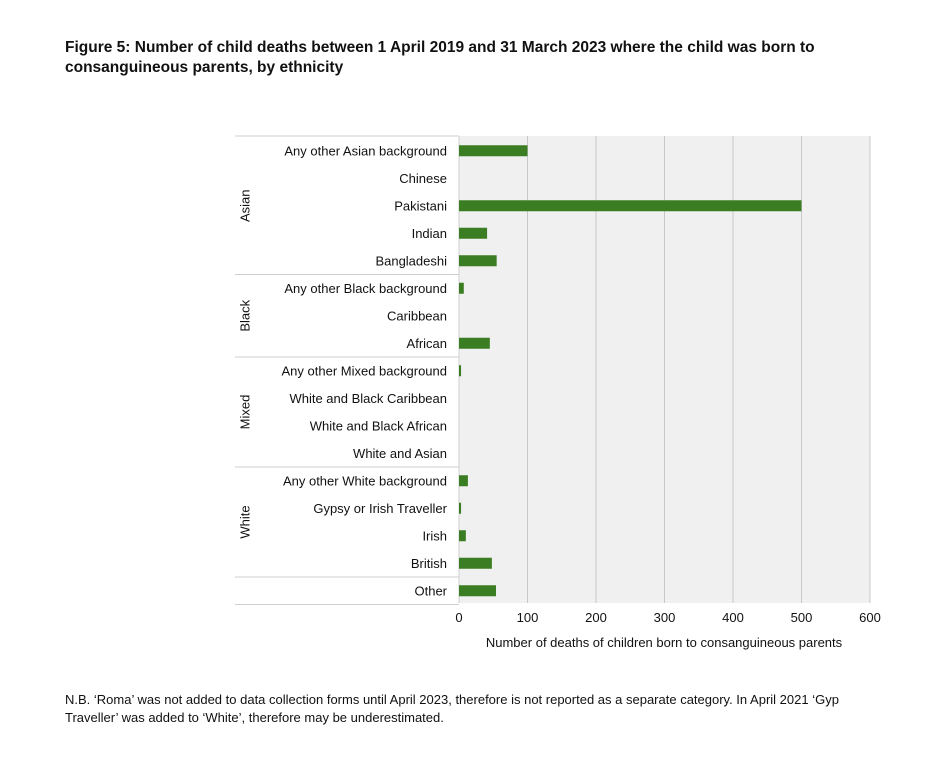  I want to click on group-label: Asian, so click(244, 205).